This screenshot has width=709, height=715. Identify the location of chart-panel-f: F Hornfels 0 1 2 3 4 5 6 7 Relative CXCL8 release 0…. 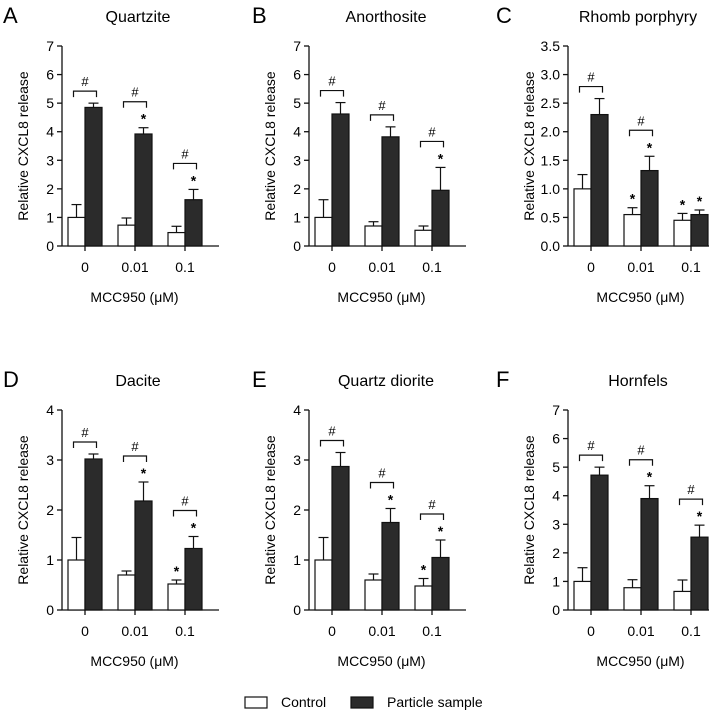
(602, 518).